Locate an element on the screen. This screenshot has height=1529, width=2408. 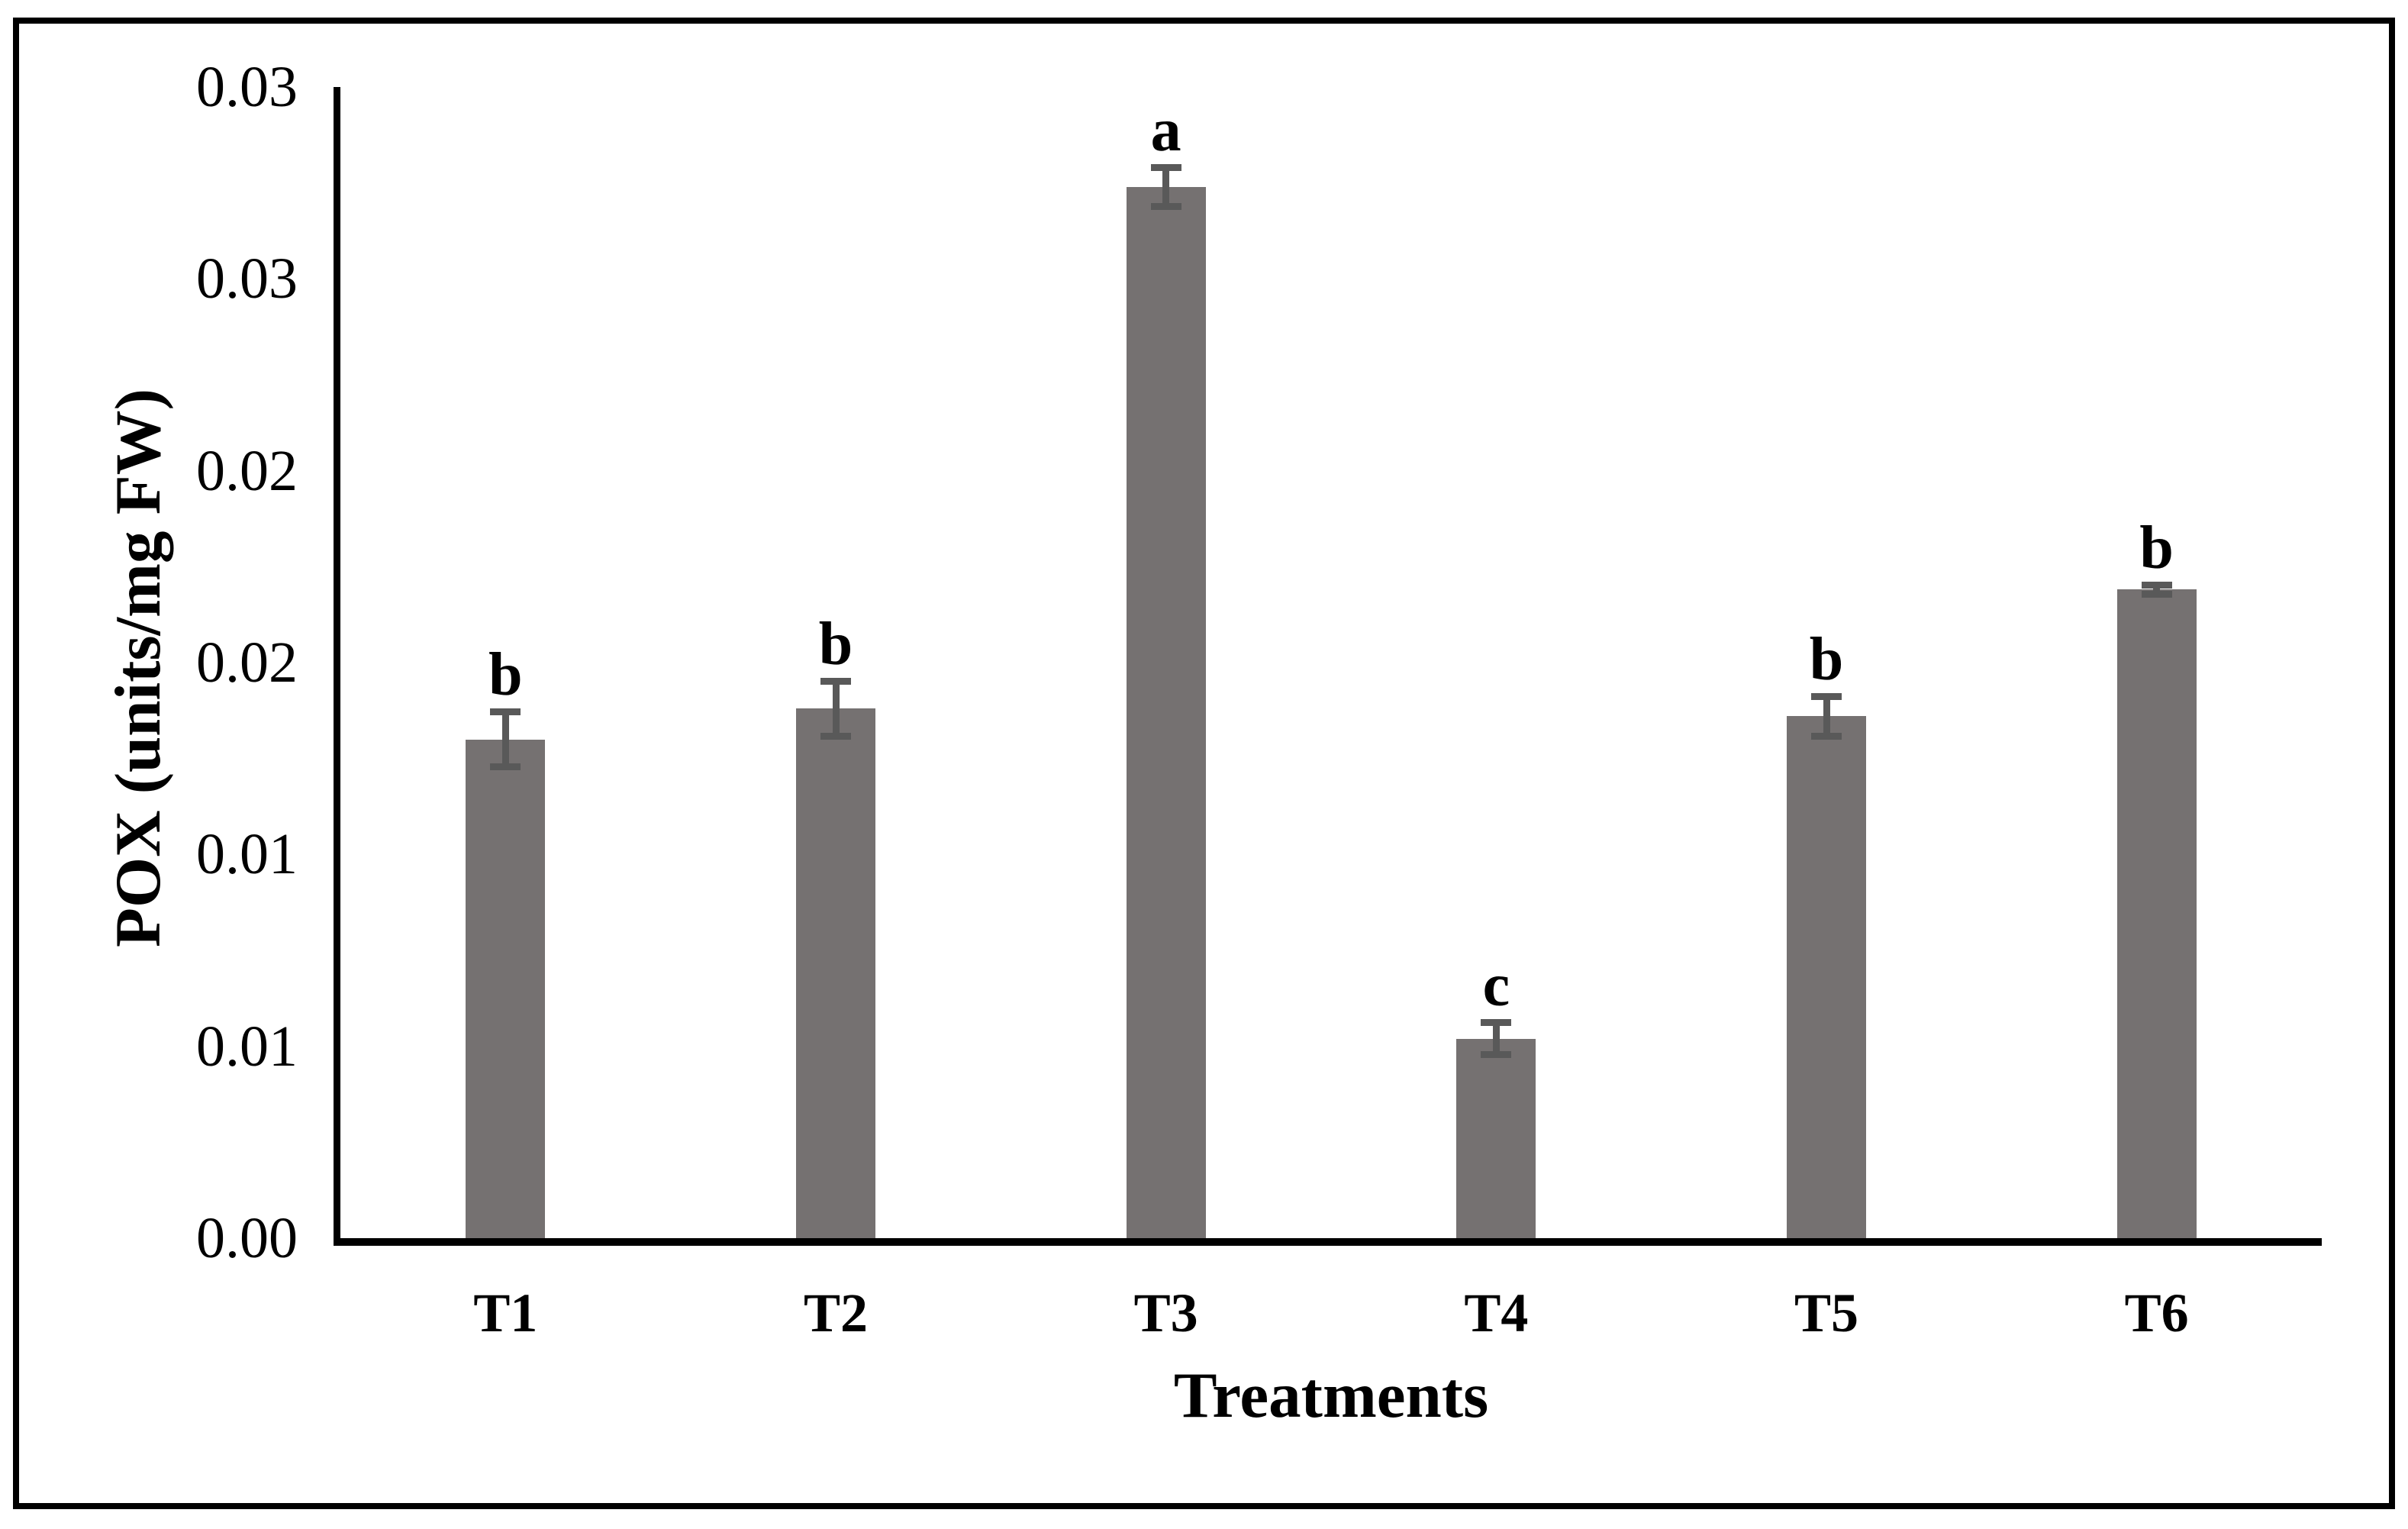
significance-letter: c is located at coordinates (1496, 986).